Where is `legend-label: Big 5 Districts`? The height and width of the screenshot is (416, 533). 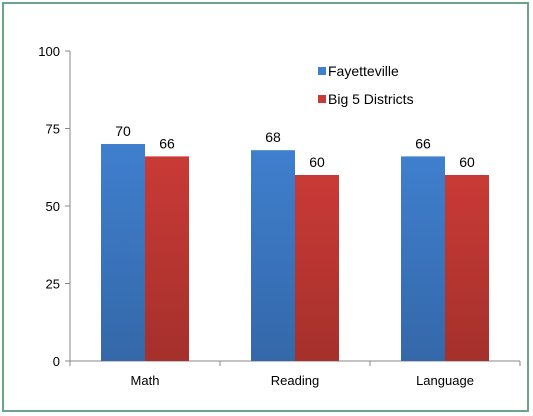 legend-label: Big 5 Districts is located at coordinates (371, 99).